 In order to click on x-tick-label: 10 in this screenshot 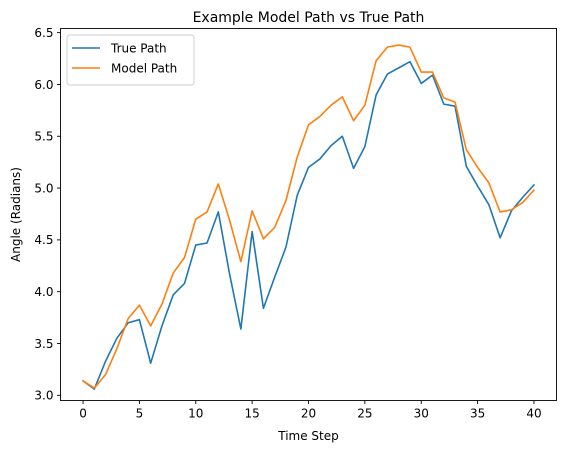, I will do `click(195, 414)`.